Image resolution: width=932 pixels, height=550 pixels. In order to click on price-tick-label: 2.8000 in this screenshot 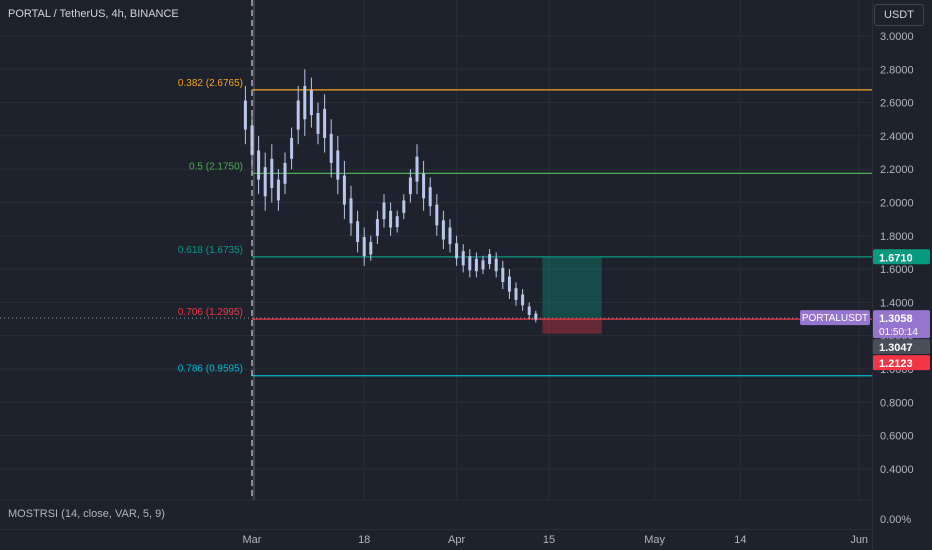, I will do `click(897, 70)`.